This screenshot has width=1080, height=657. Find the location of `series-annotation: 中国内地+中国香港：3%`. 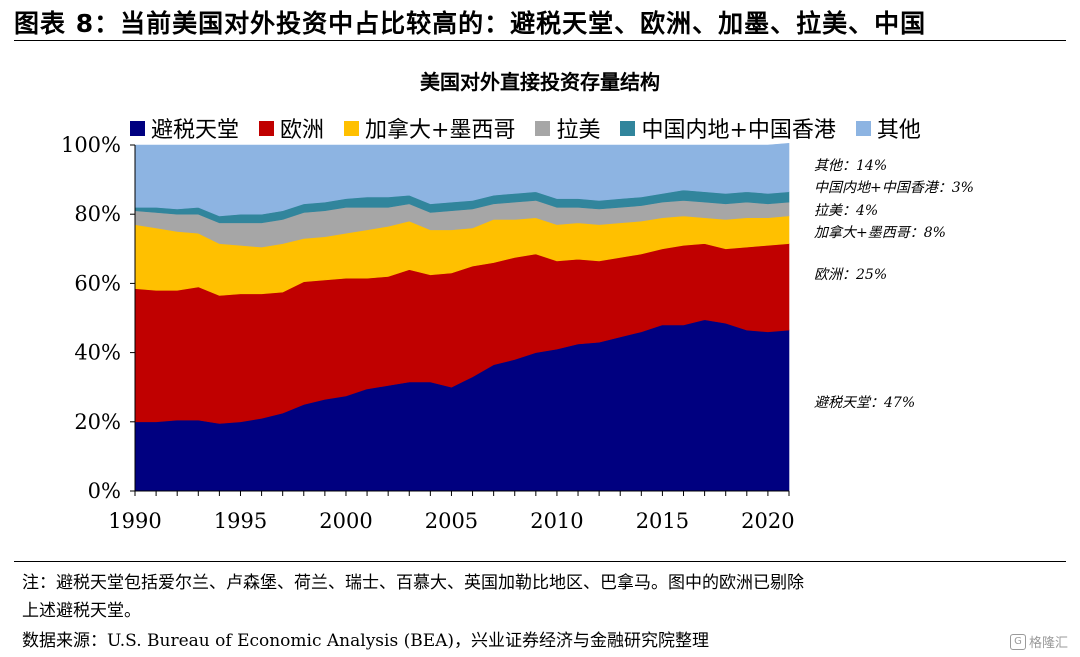

series-annotation: 中国内地+中国香港：3% is located at coordinates (894, 188).